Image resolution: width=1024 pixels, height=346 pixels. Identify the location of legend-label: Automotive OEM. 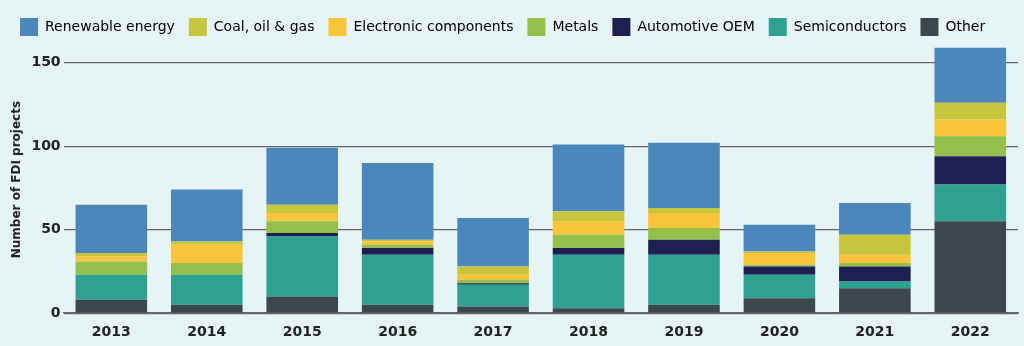
(696, 25).